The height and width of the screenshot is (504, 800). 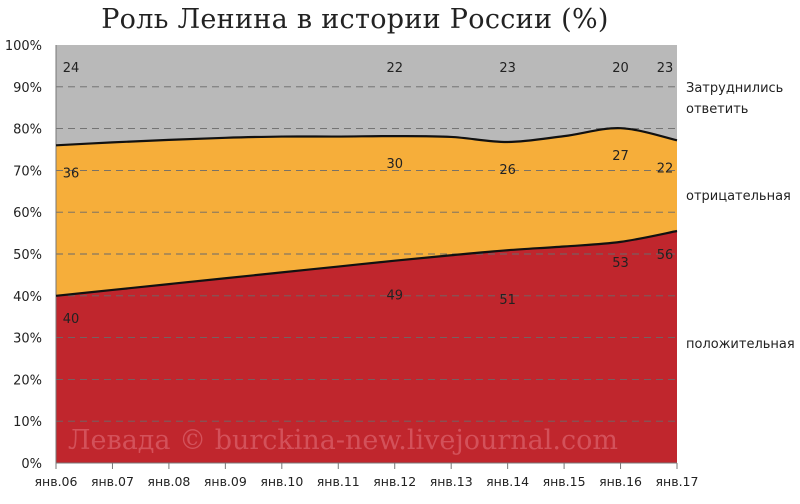 What do you see at coordinates (27, 380) in the screenshot?
I see `y-tick-label: 20%` at bounding box center [27, 380].